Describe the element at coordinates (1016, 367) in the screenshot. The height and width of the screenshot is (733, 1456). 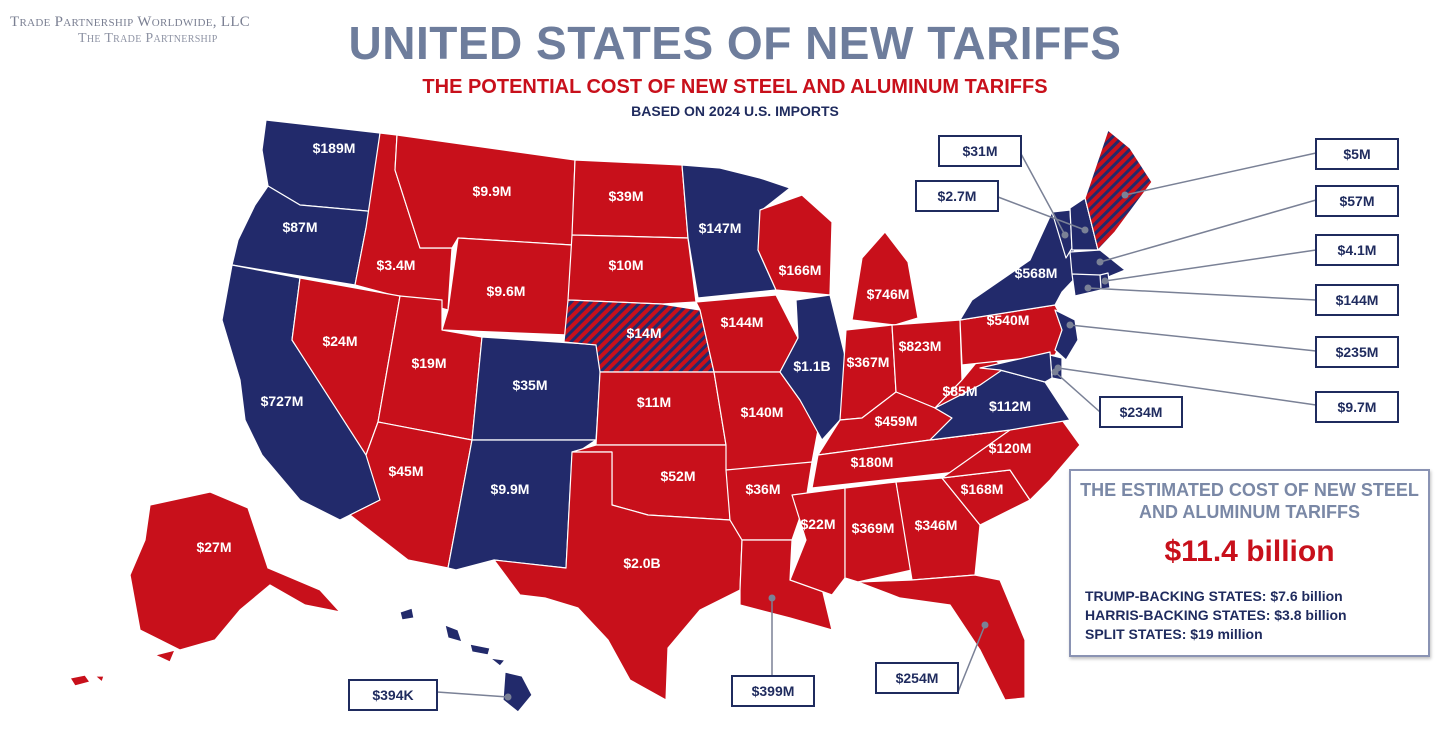
I see `state-md` at that location.